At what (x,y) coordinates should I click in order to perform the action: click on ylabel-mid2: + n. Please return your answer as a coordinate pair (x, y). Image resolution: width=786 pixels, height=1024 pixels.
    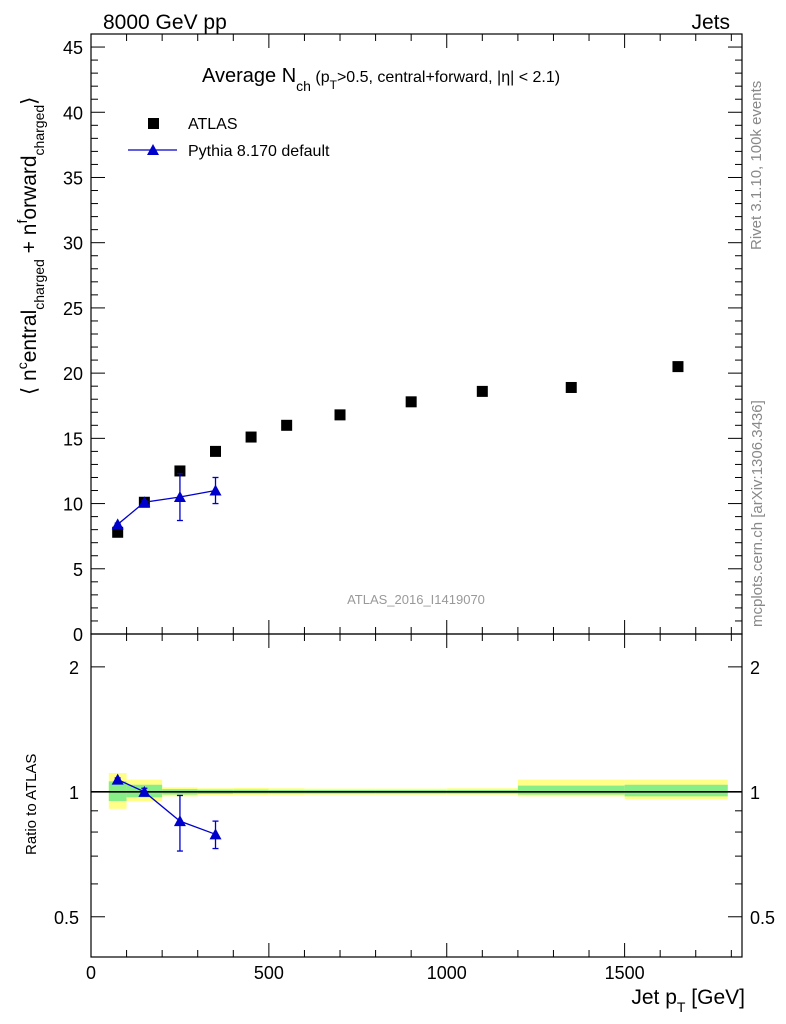
    Looking at the image, I should click on (29, 242).